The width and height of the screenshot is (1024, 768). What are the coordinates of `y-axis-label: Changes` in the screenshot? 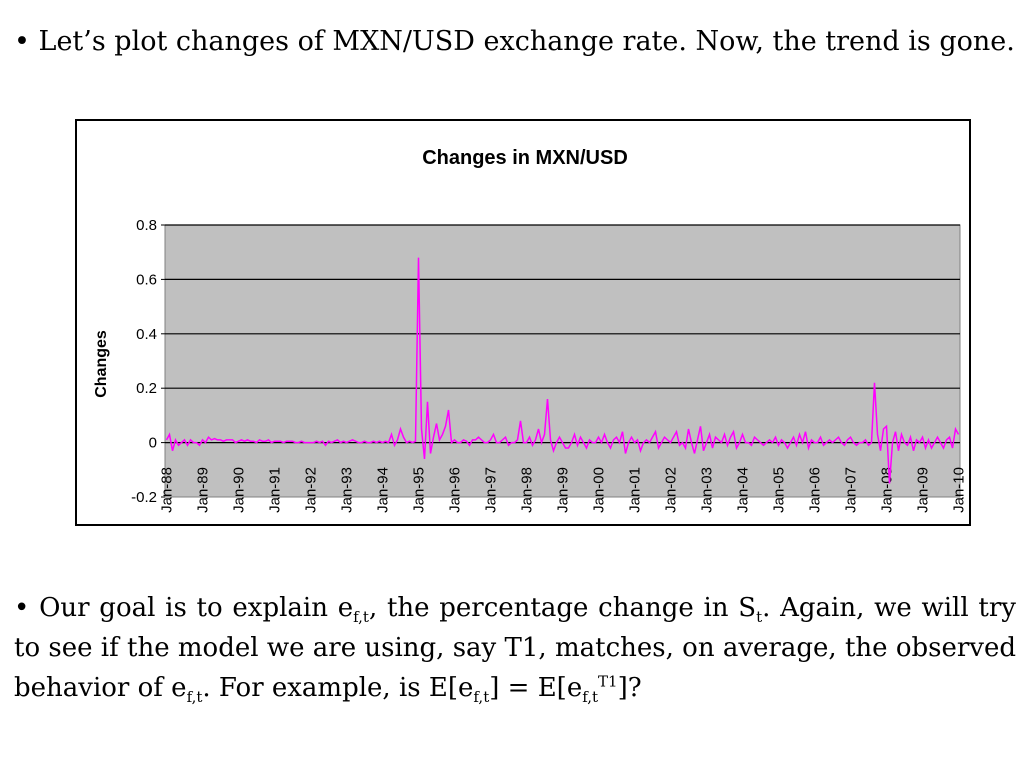 It's located at (101, 364).